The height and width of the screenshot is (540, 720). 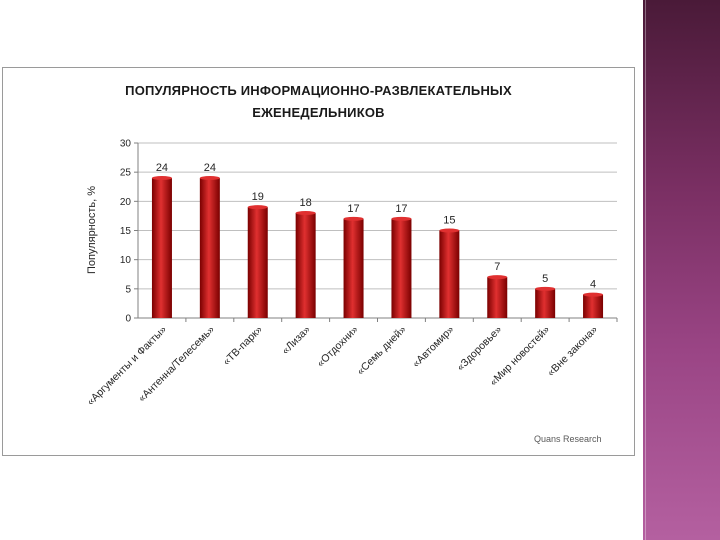 What do you see at coordinates (128, 289) in the screenshot?
I see `y-tick-label: 5` at bounding box center [128, 289].